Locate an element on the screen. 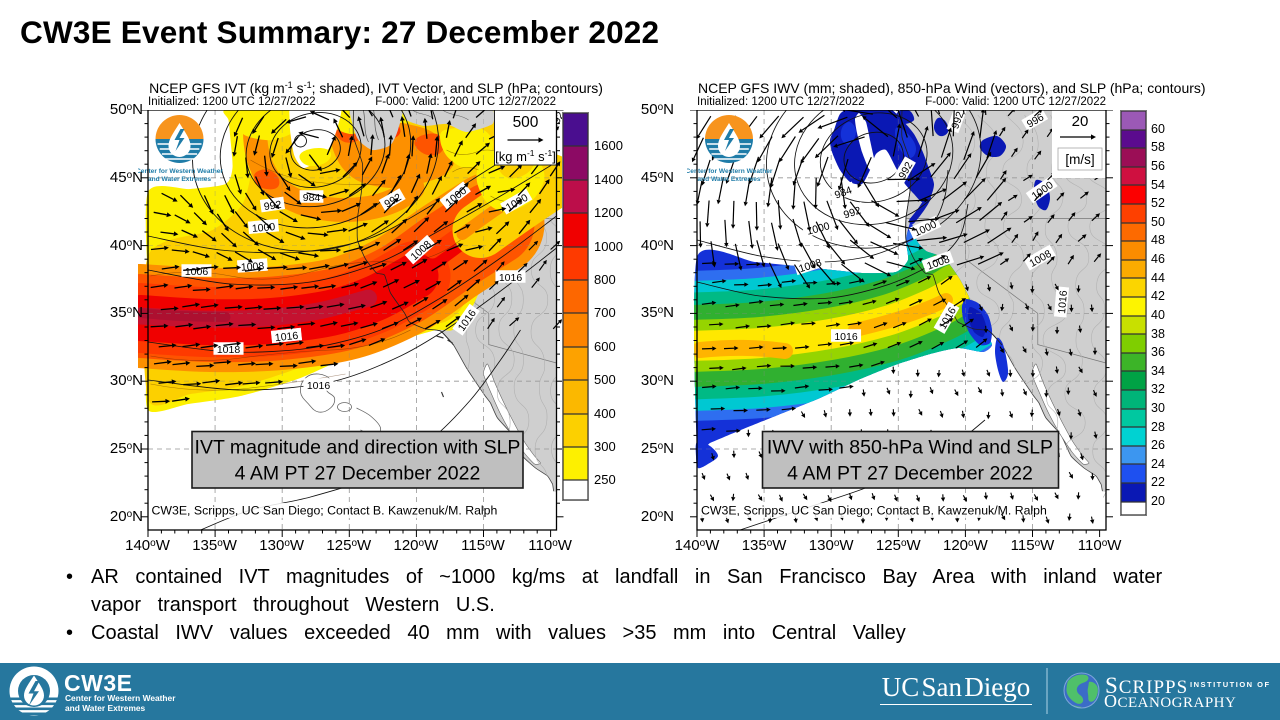 The height and width of the screenshot is (720, 1280). svg-text: [kg m-1 s-1] is located at coordinates (525, 156).